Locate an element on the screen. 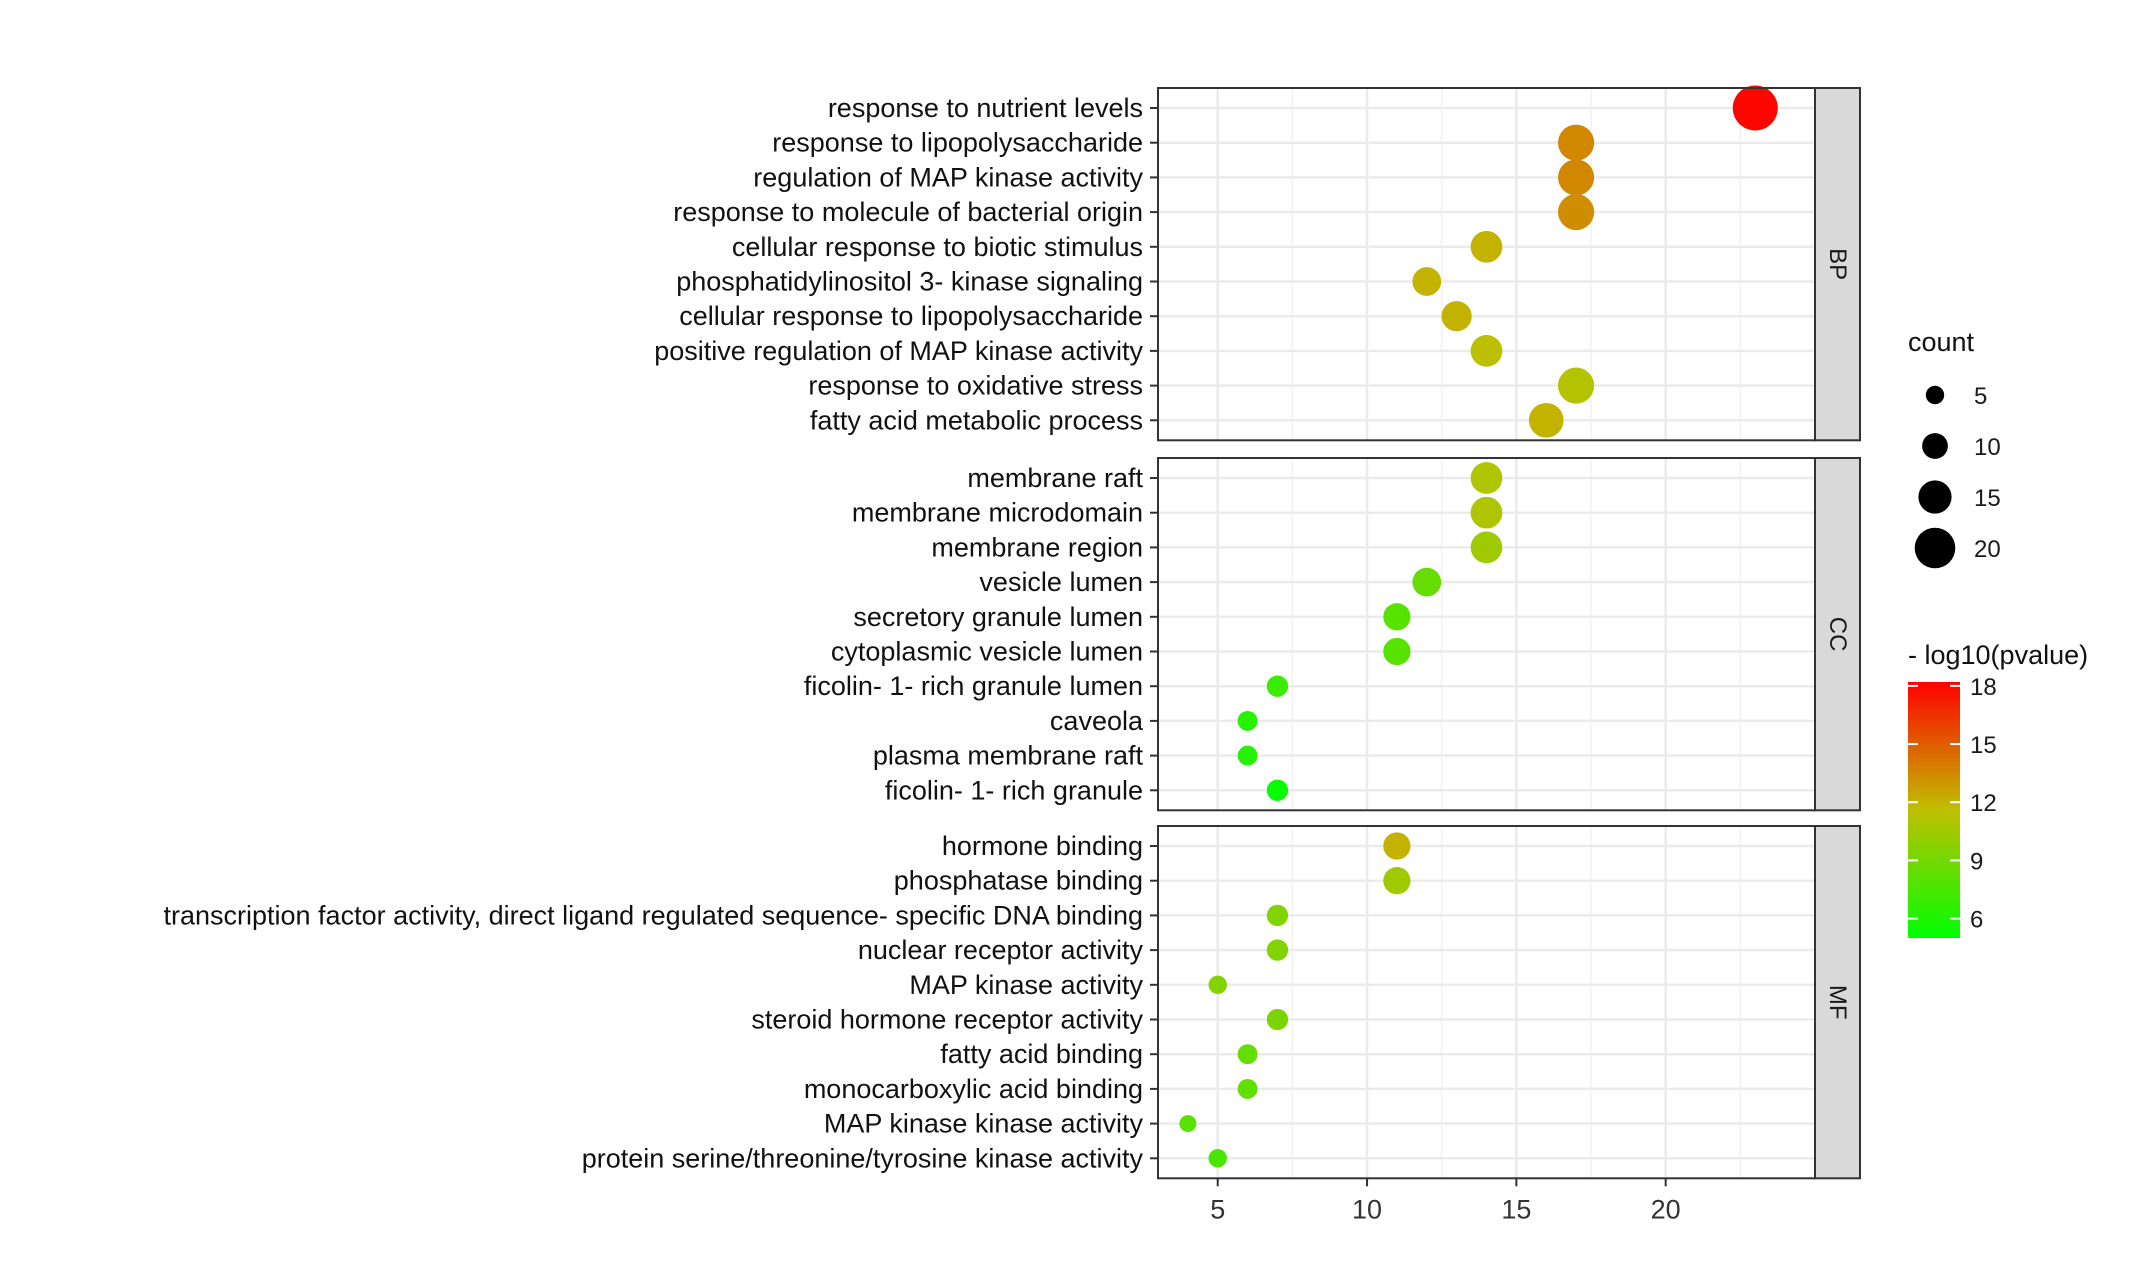 The height and width of the screenshot is (1285, 2133). term-label: cellular response to lipopolysaccharide is located at coordinates (911, 316).